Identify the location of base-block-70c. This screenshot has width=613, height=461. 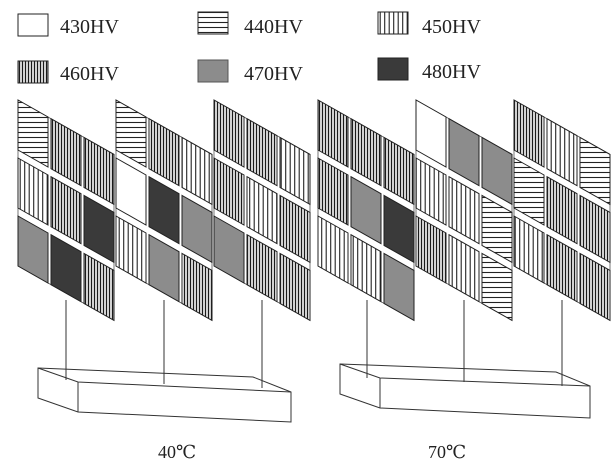
(465, 391).